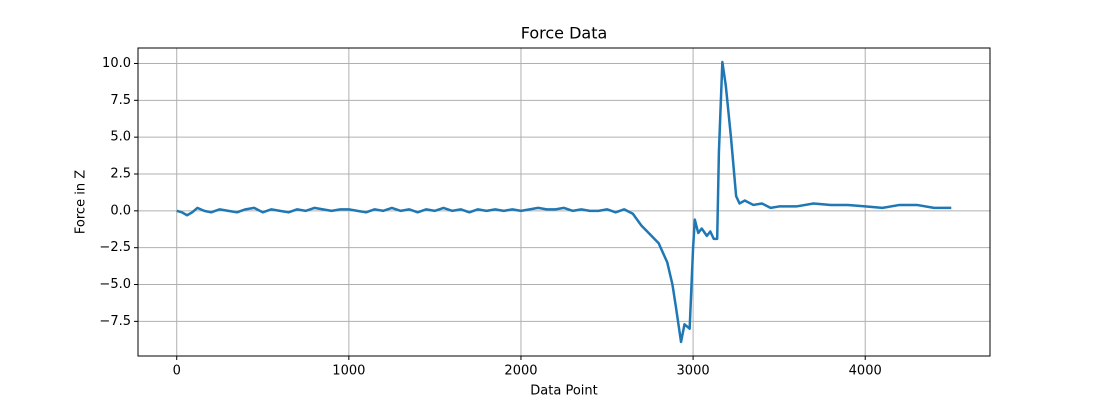  Describe the element at coordinates (81, 202) in the screenshot. I see `y-axis-label: Force in Z` at that location.